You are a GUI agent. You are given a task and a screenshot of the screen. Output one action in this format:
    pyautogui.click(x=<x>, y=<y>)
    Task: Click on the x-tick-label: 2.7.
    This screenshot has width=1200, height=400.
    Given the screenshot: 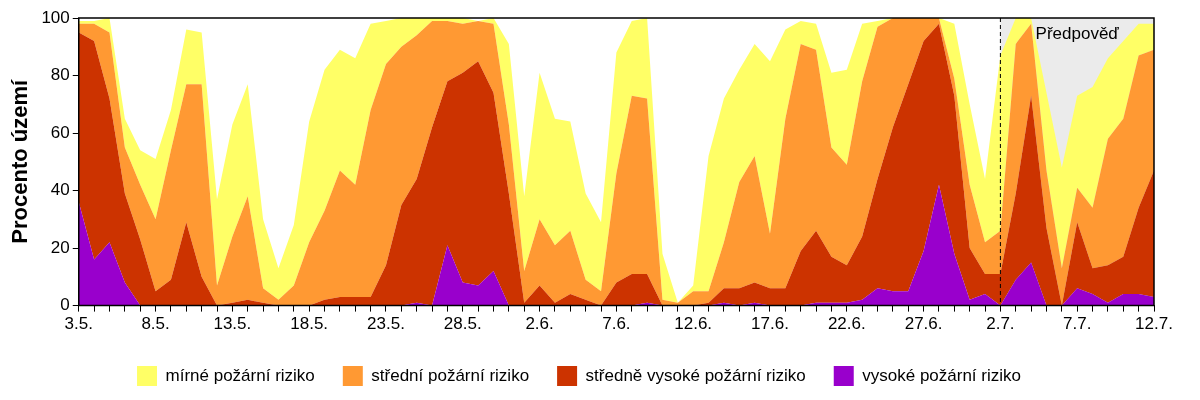 What is the action you would take?
    pyautogui.click(x=1000, y=324)
    